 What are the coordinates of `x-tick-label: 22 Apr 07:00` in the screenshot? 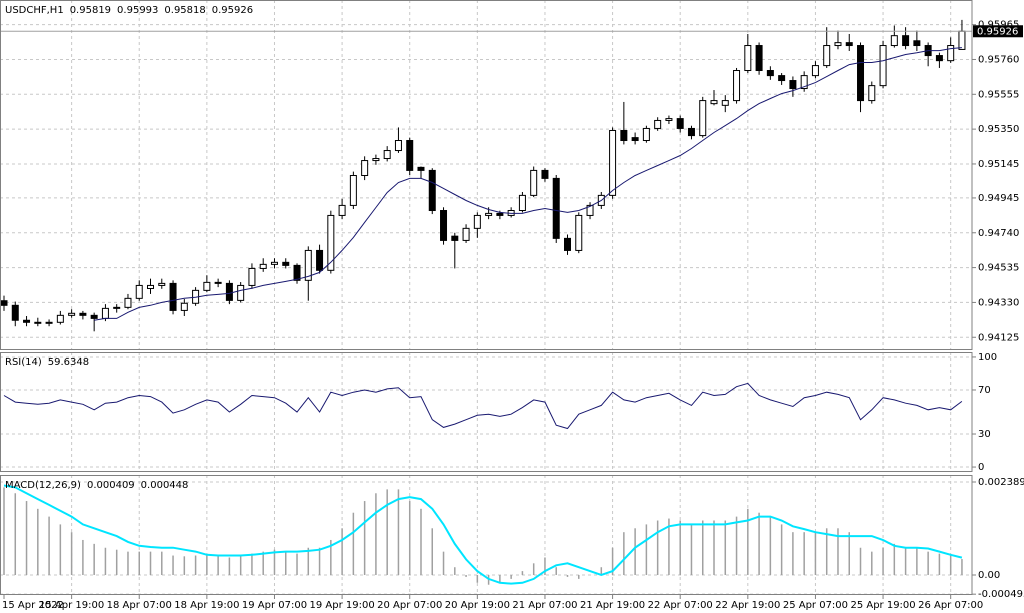 It's located at (680, 605).